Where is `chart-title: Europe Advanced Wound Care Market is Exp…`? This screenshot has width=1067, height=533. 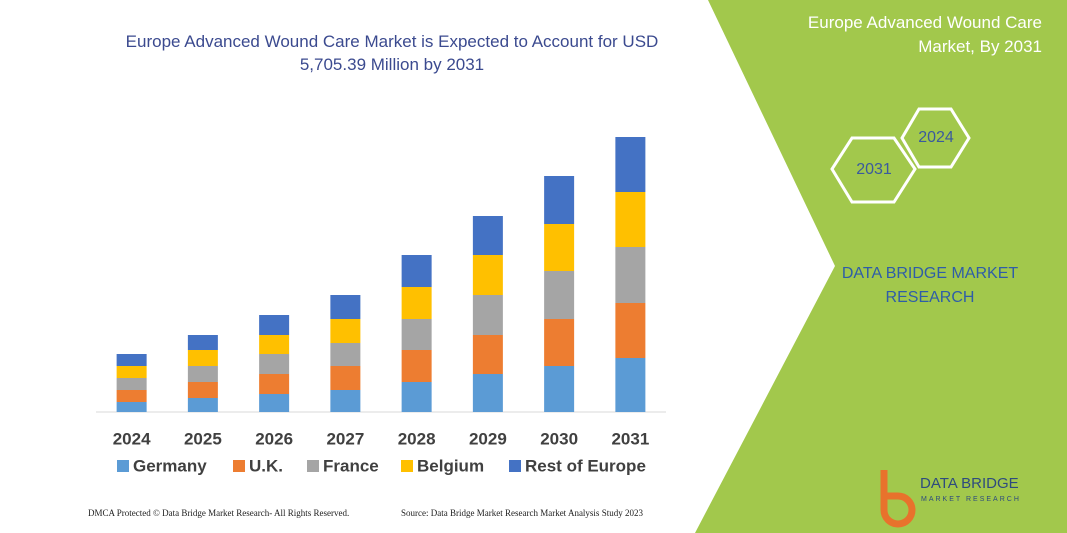 chart-title: Europe Advanced Wound Care Market is Exp… is located at coordinates (392, 53).